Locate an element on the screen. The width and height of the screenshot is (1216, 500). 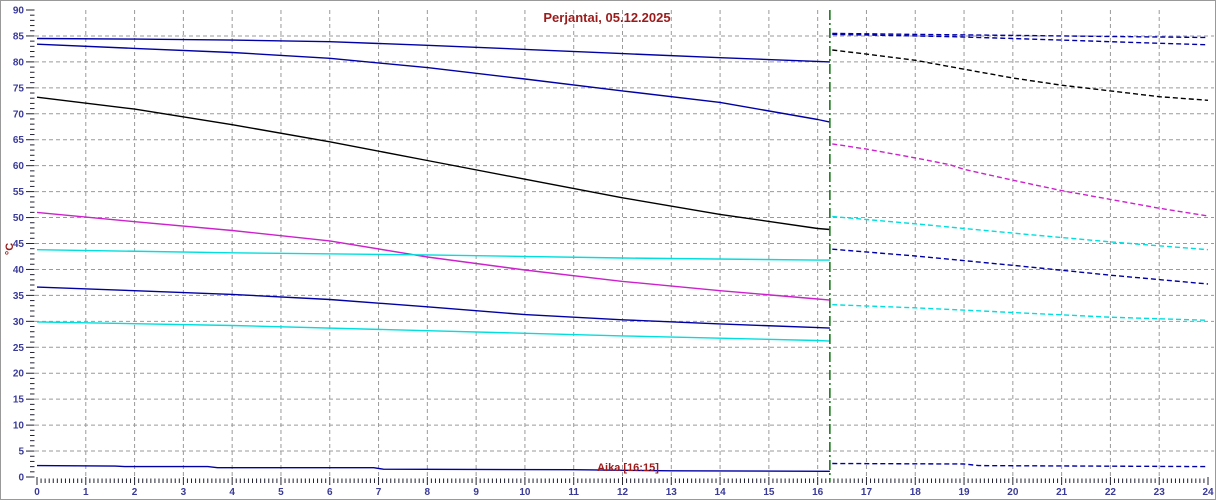
y-tick-label: 60 is located at coordinates (19, 166).